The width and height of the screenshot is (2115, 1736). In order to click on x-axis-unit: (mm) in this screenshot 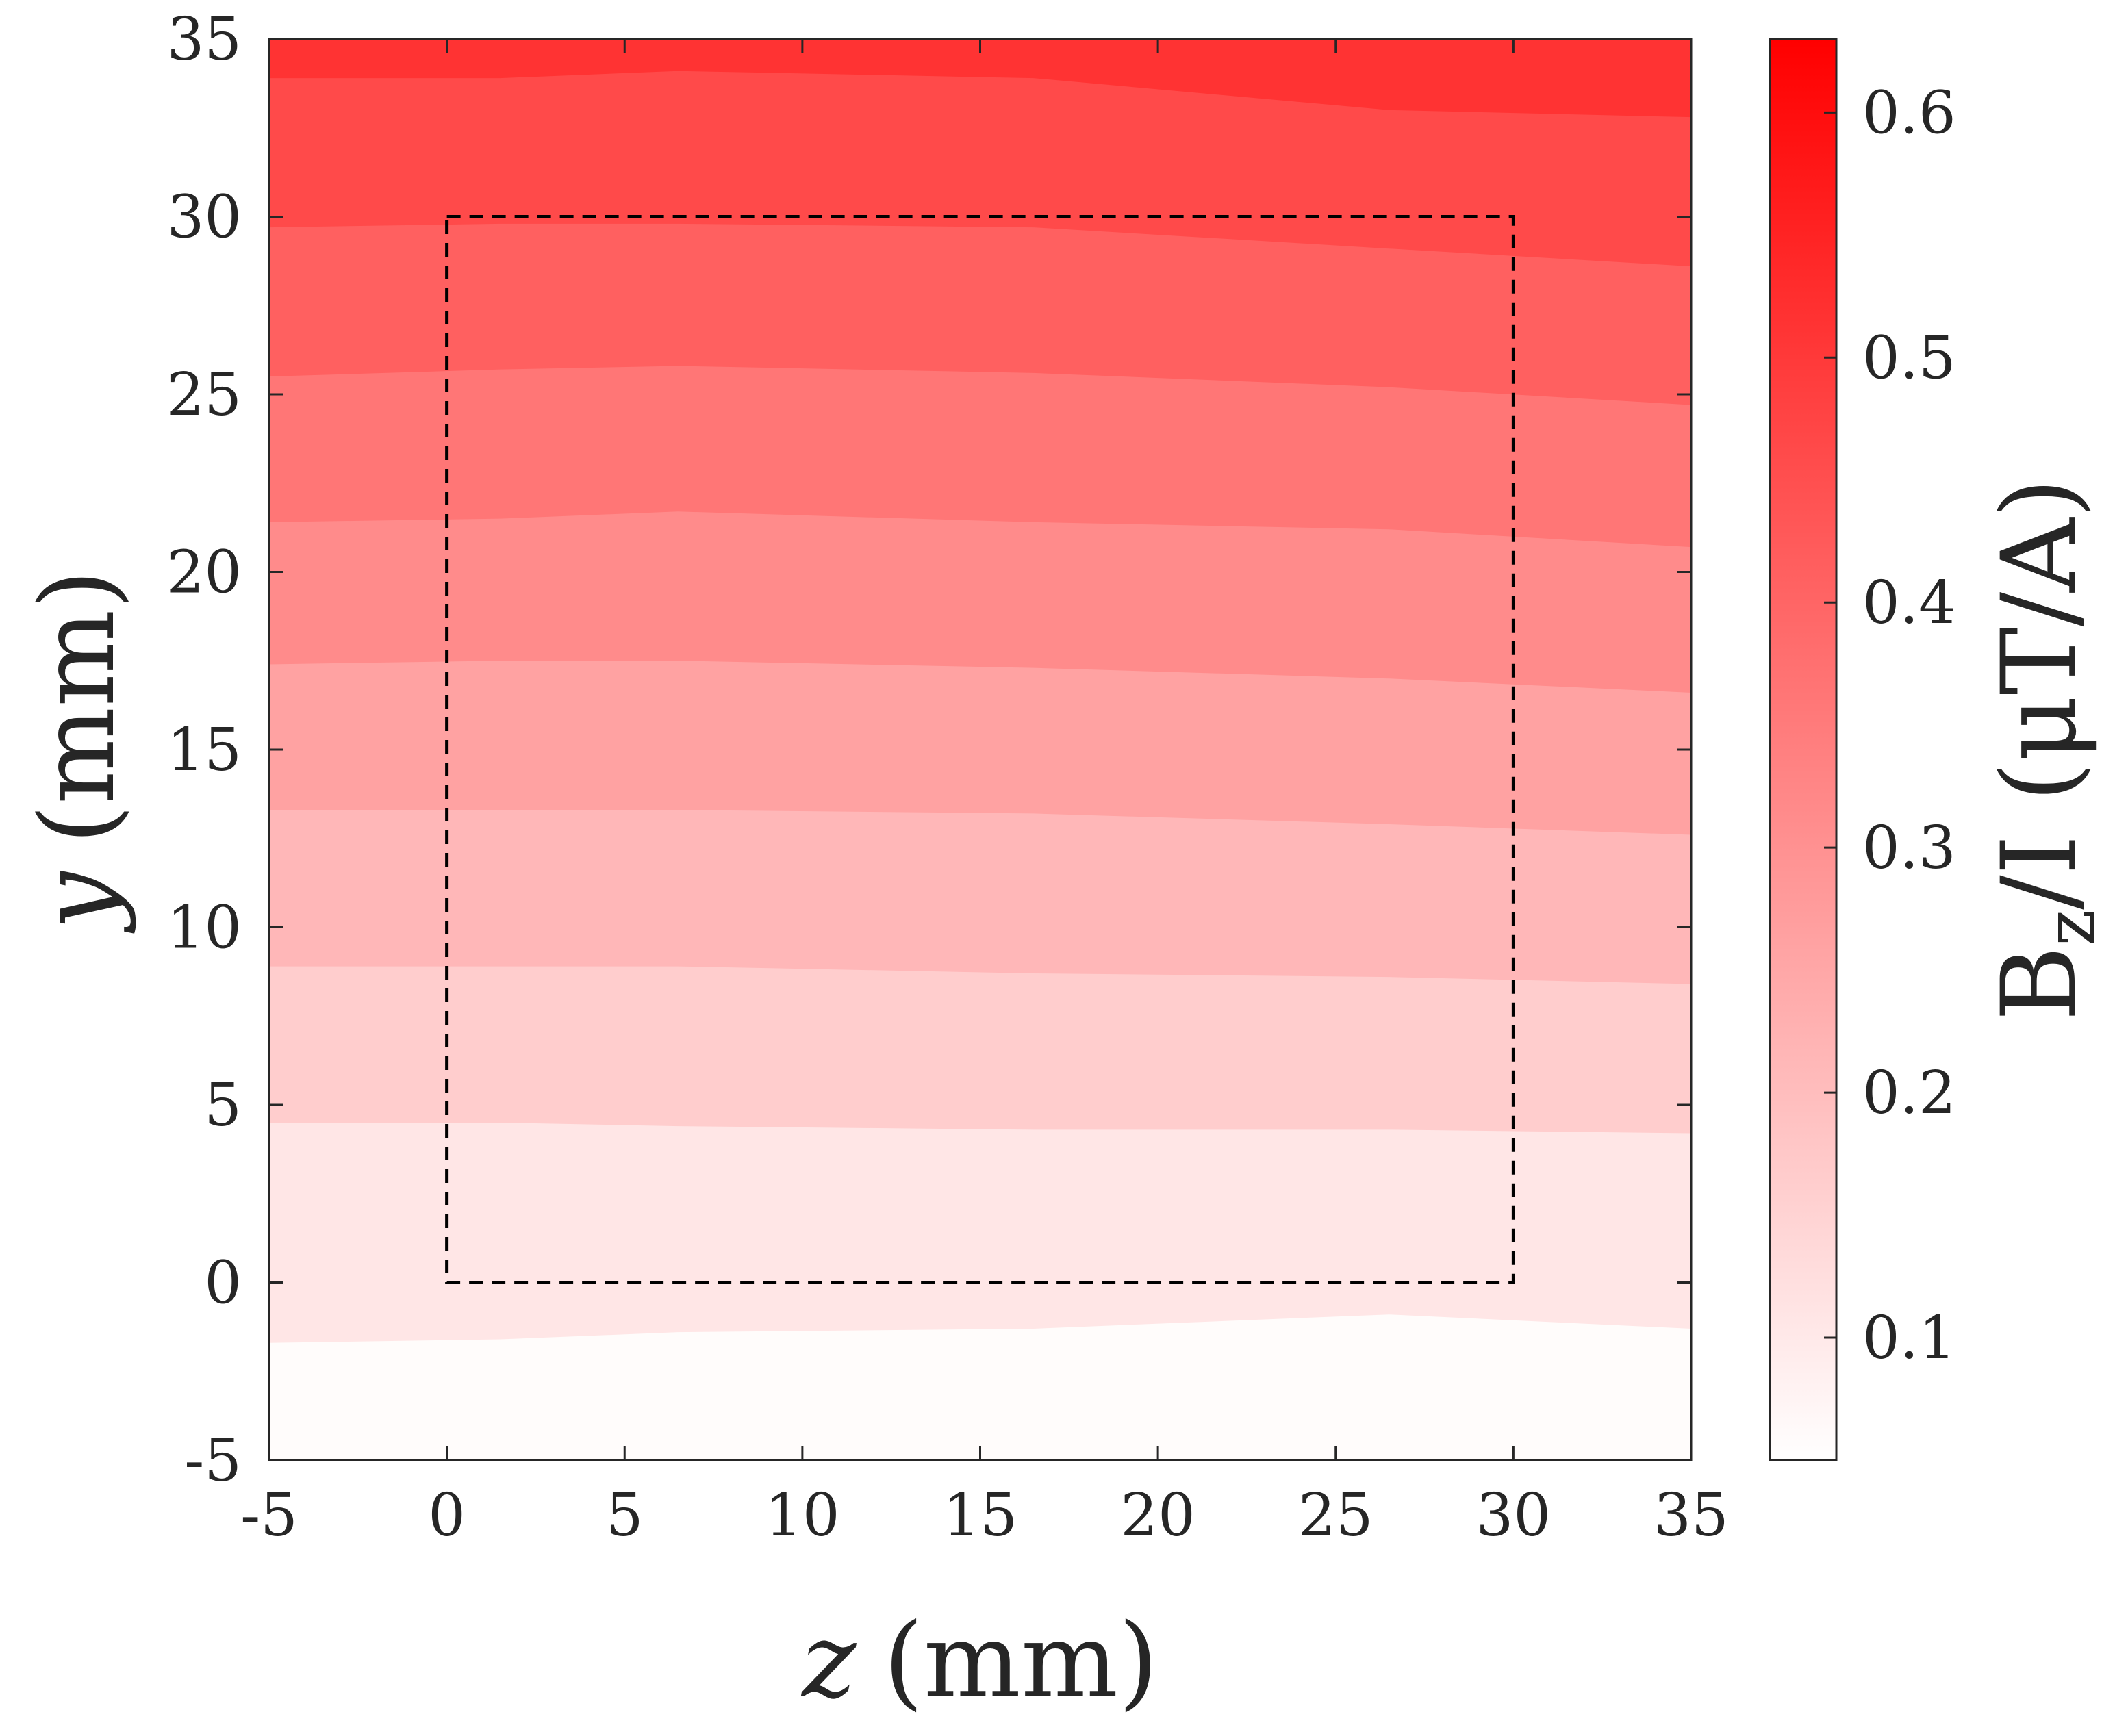, I will do `click(1020, 1661)`.